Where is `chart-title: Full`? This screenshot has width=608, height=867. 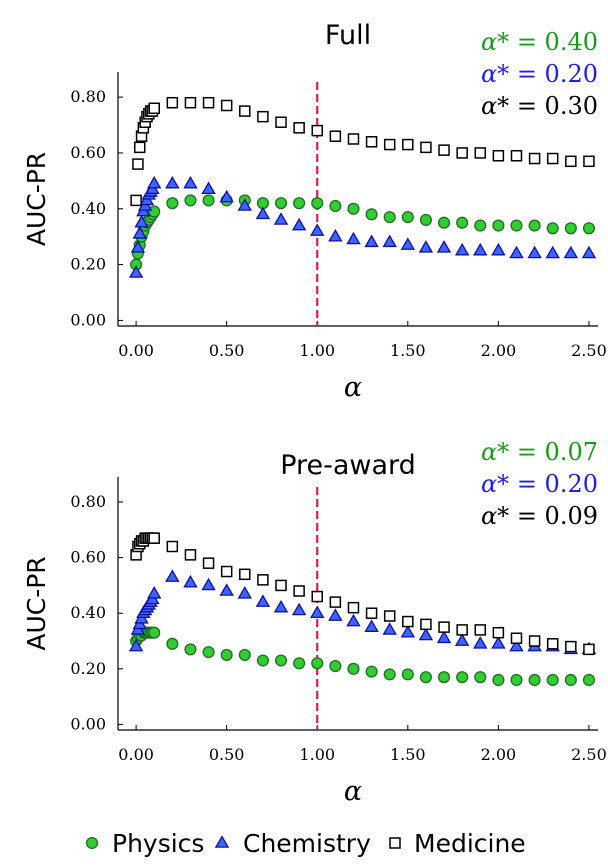 chart-title: Full is located at coordinates (348, 35).